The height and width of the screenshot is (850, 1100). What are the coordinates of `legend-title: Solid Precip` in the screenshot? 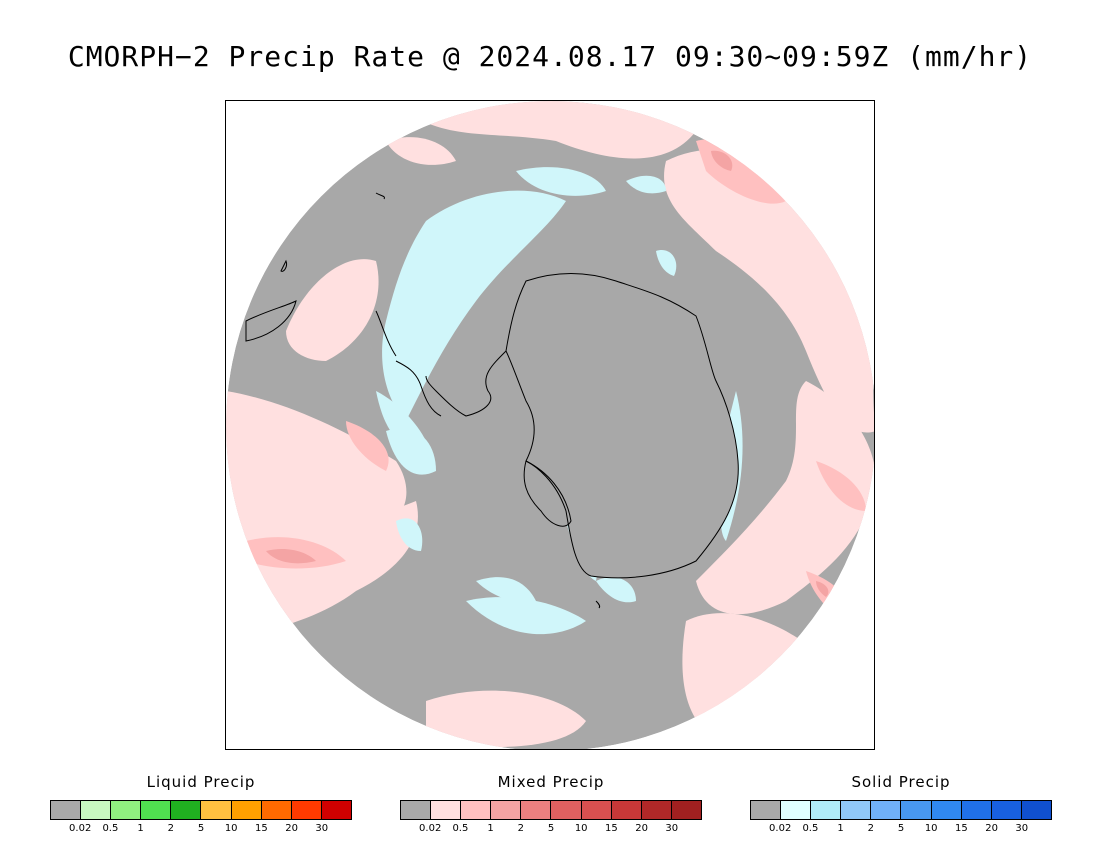 It's located at (901, 782).